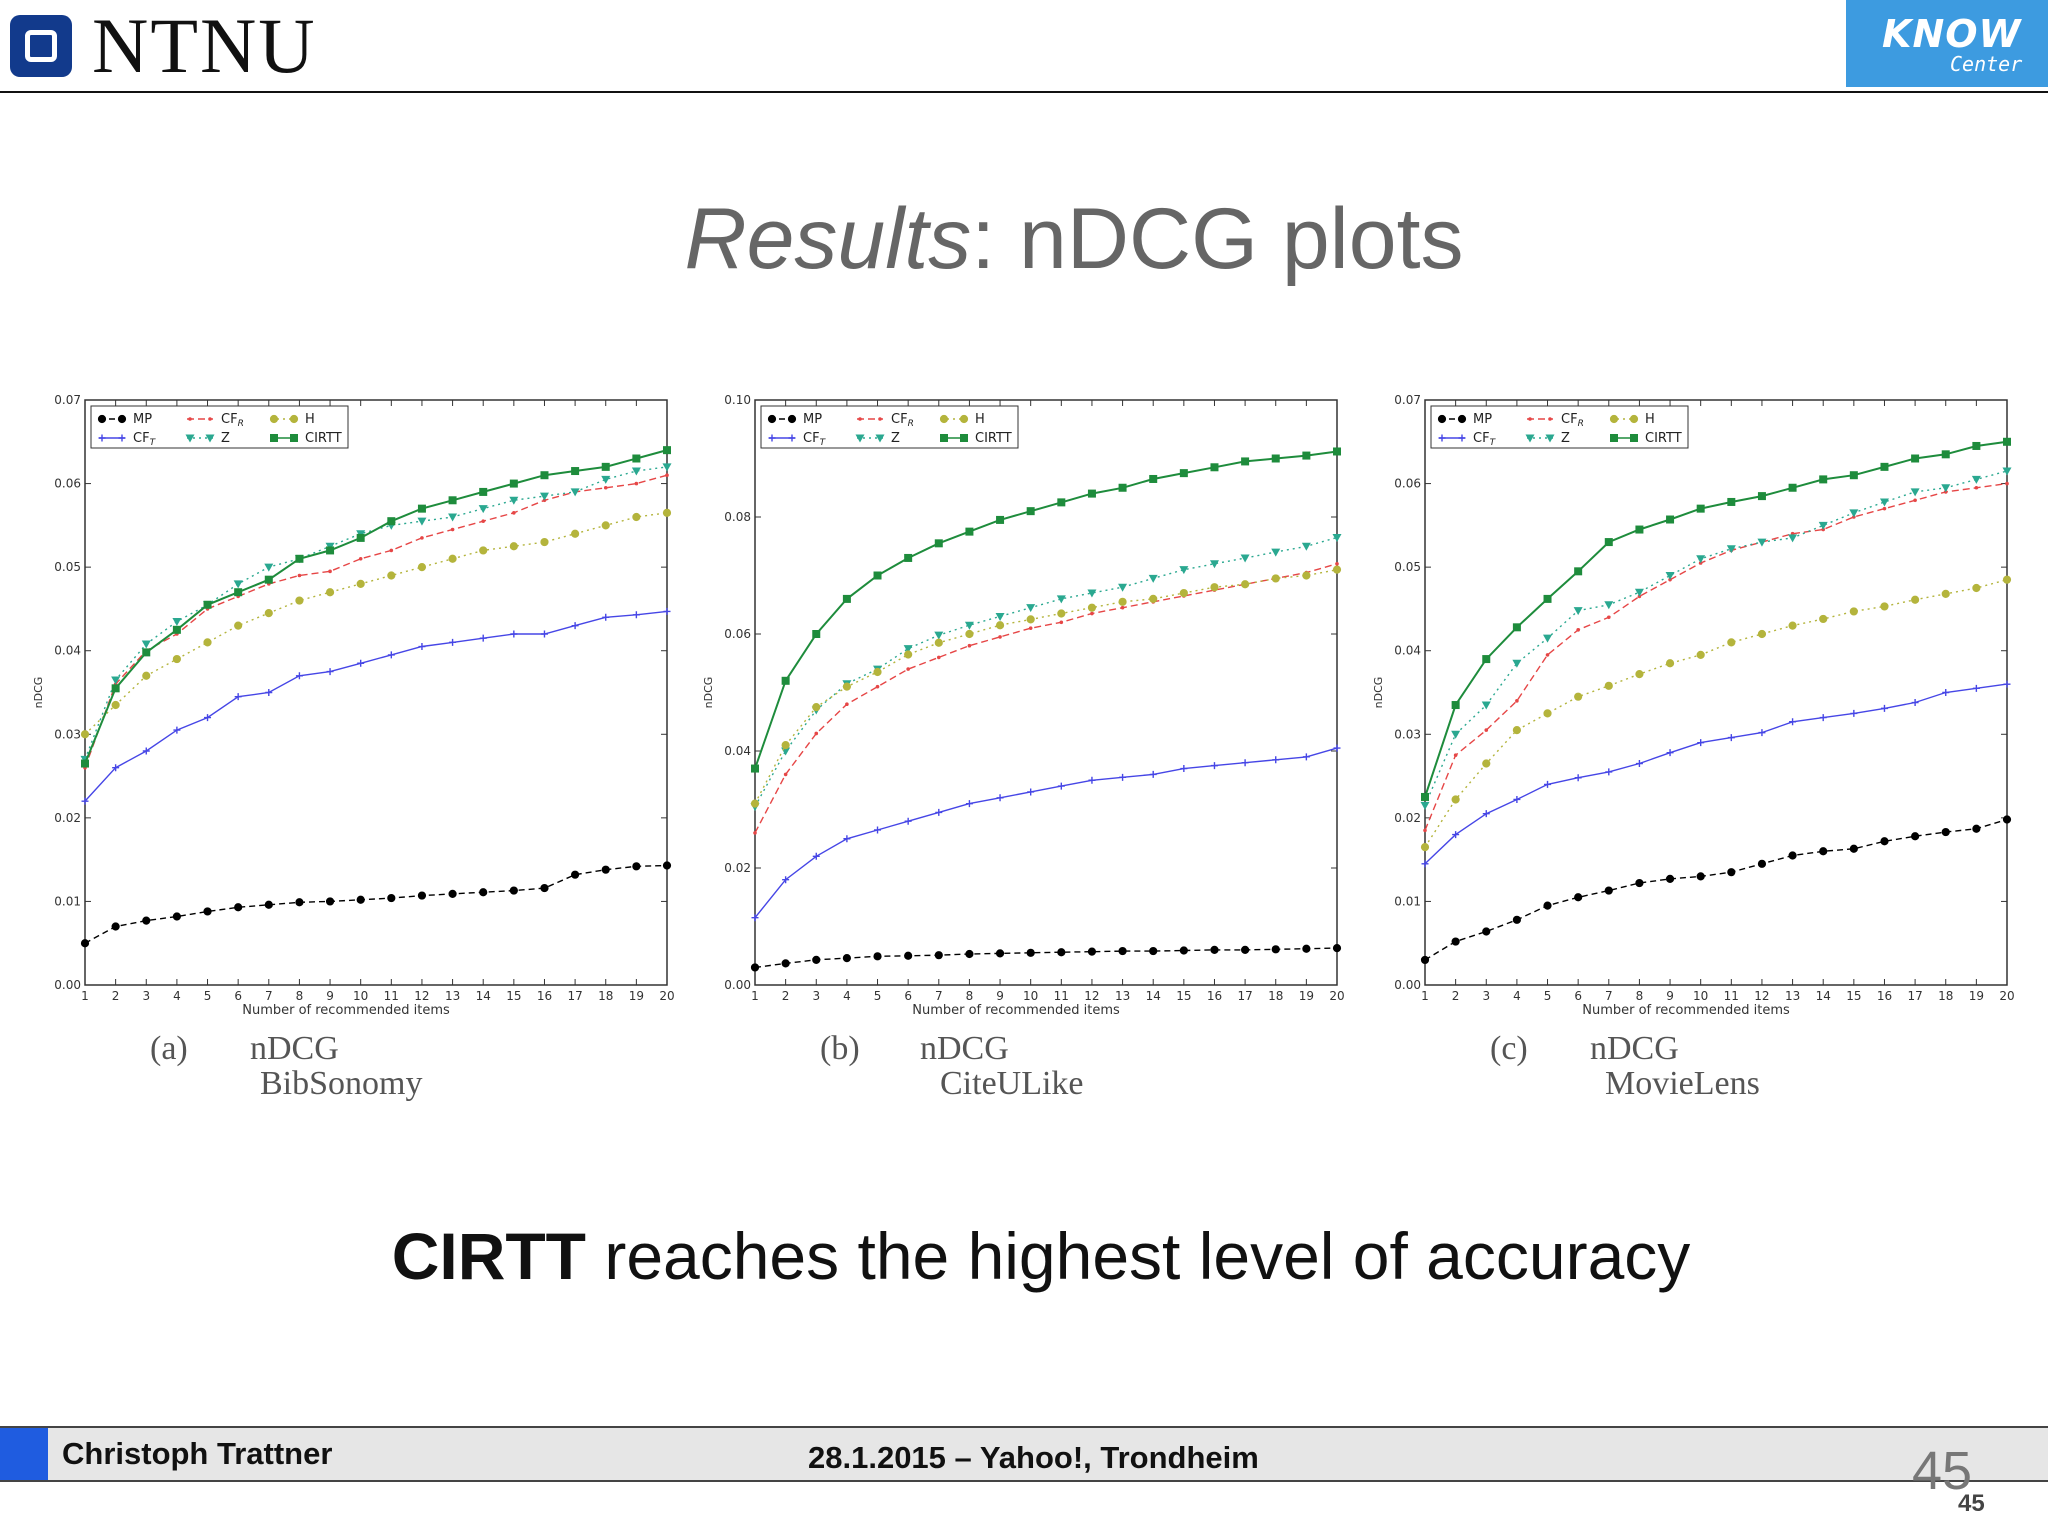  What do you see at coordinates (169, 1048) in the screenshot?
I see `chart-a-caption-letter: (a)` at bounding box center [169, 1048].